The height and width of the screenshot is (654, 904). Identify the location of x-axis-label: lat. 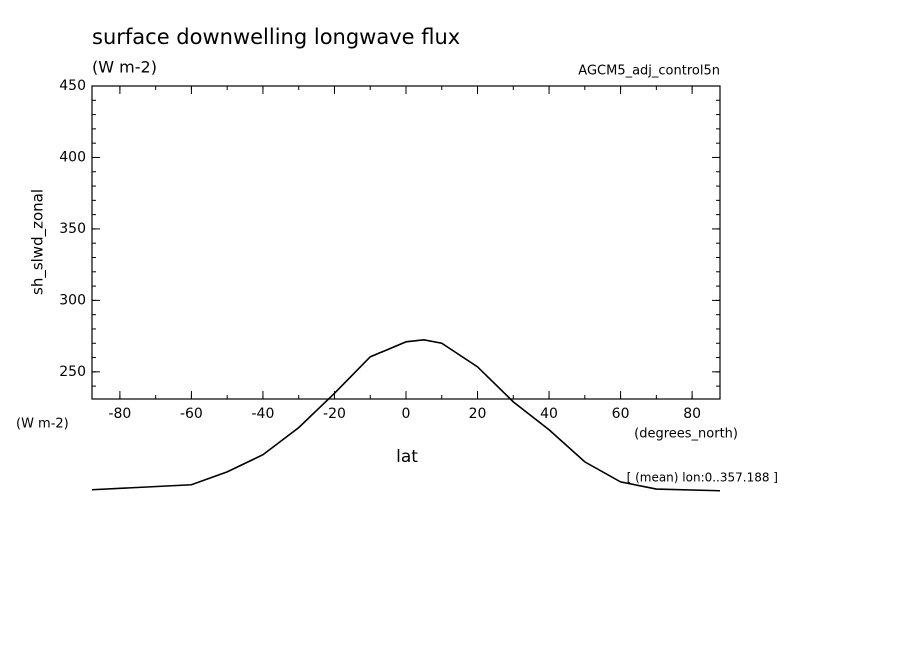
(407, 457).